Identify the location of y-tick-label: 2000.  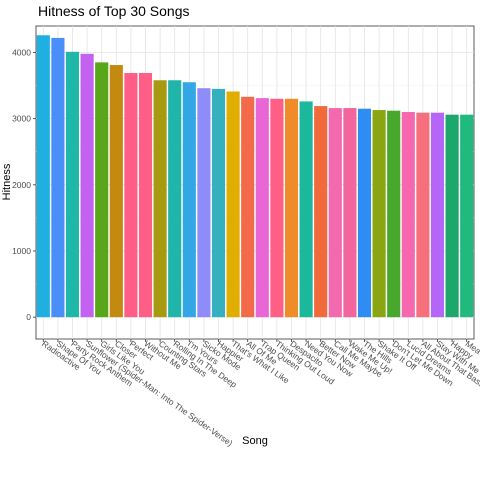
(21, 185).